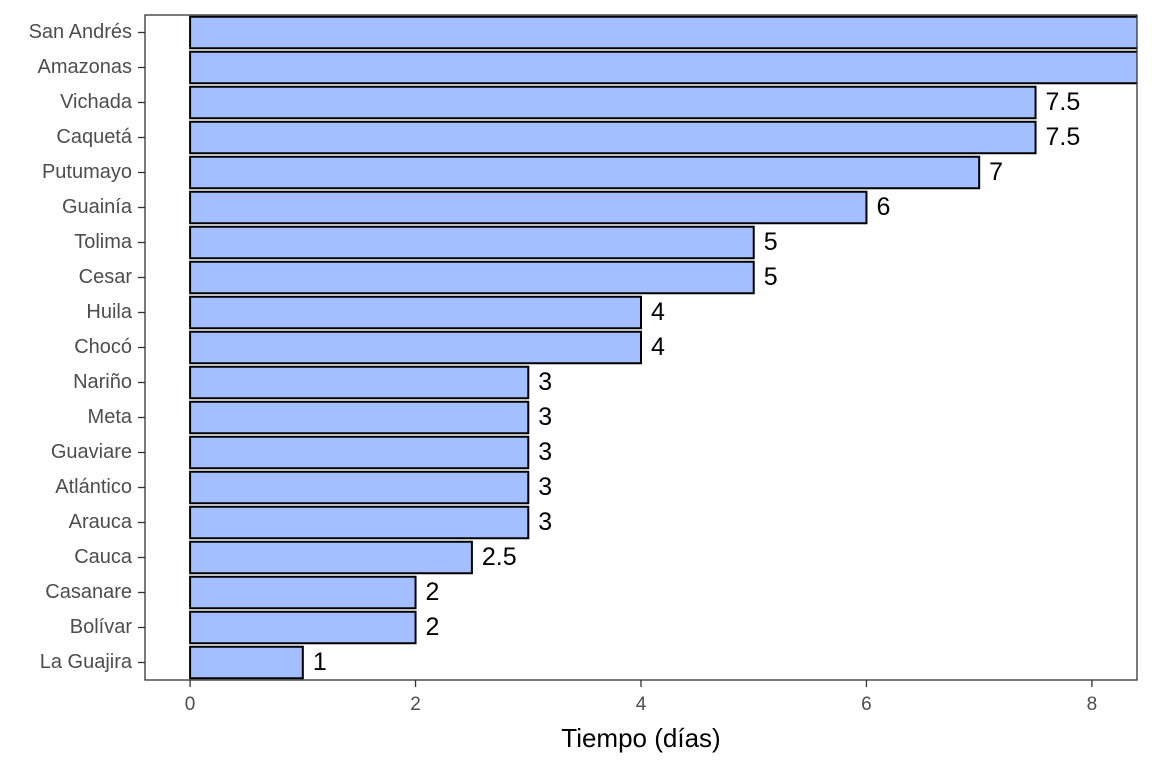 This screenshot has width=1152, height=768. I want to click on value-label: 1, so click(320, 662).